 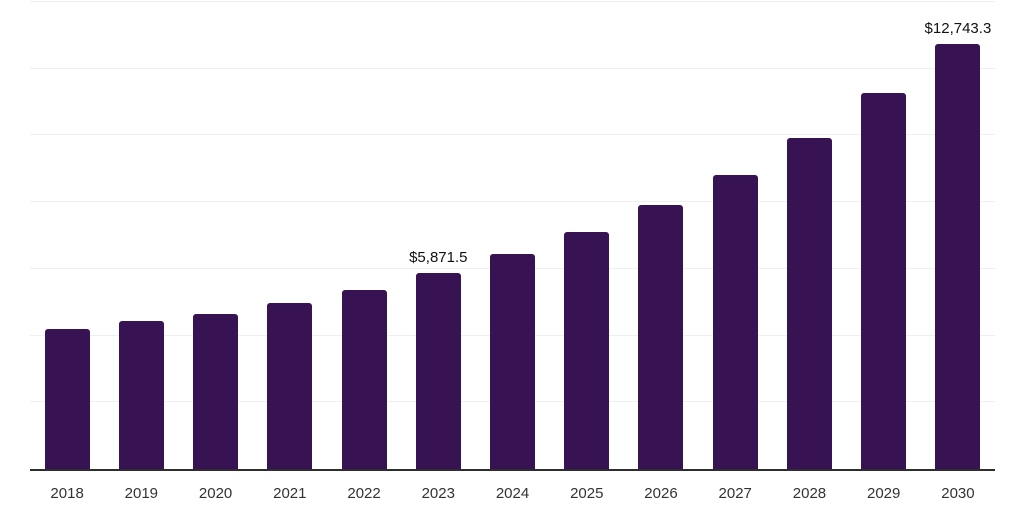 I want to click on bar-slot-2019, so click(x=141, y=235).